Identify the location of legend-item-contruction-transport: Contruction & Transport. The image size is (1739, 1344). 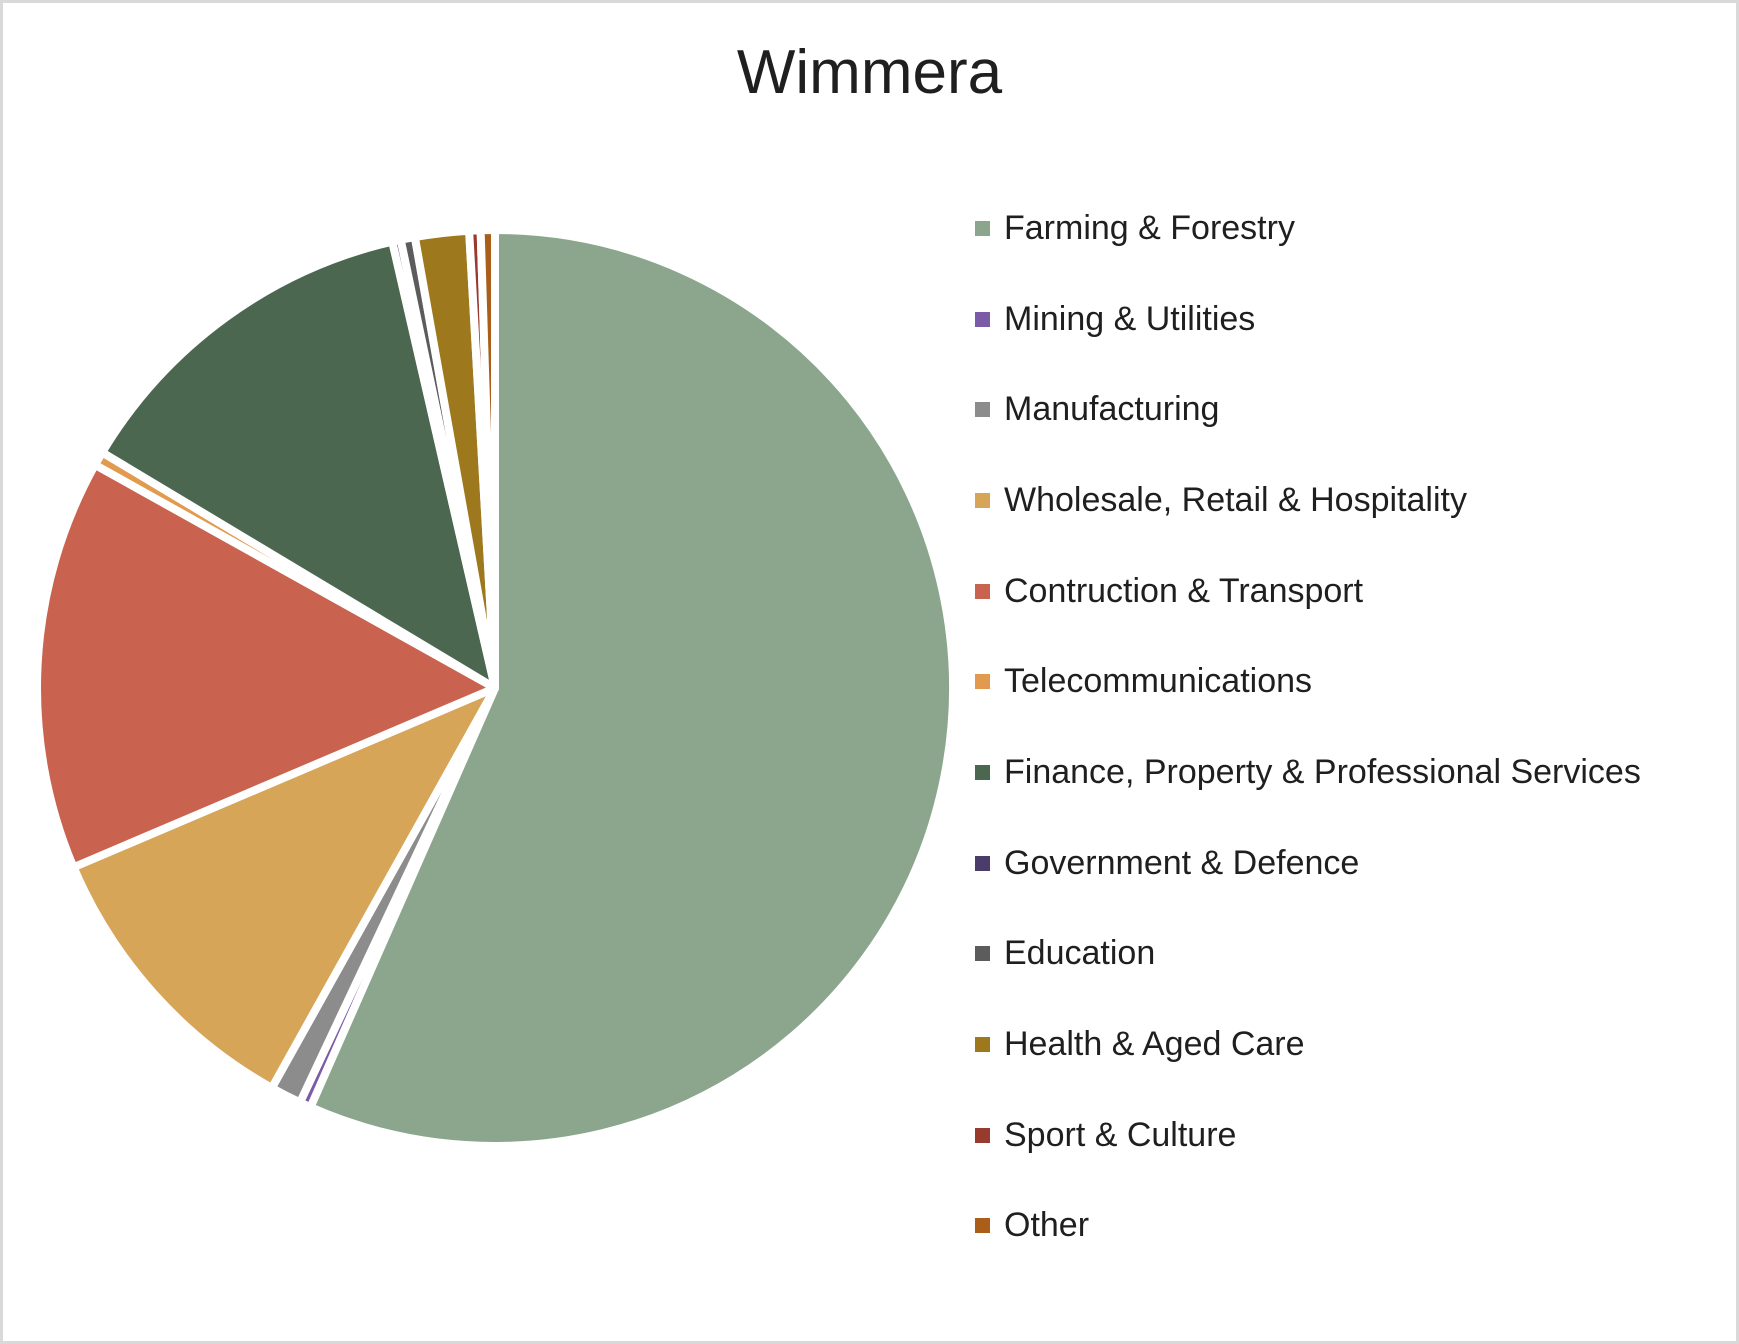
(1345, 591).